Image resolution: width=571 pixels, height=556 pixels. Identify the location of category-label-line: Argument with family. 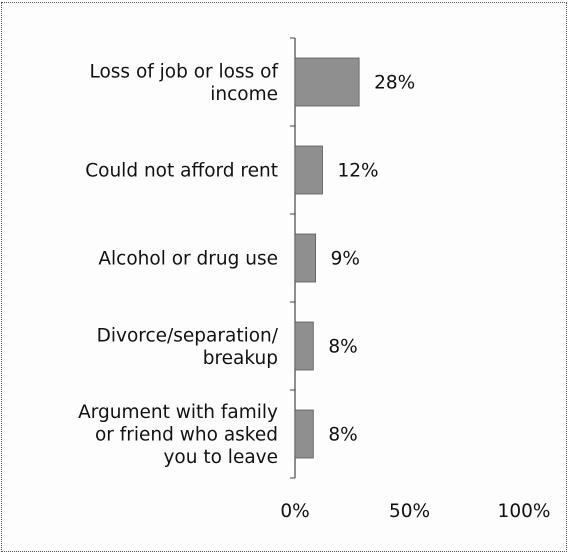
(178, 412).